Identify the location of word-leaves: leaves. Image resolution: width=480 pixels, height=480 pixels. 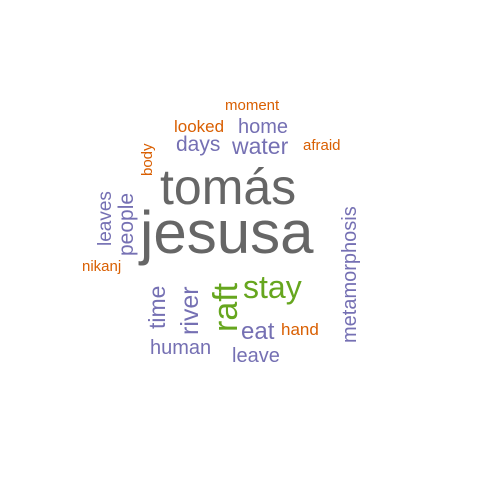
(105, 218).